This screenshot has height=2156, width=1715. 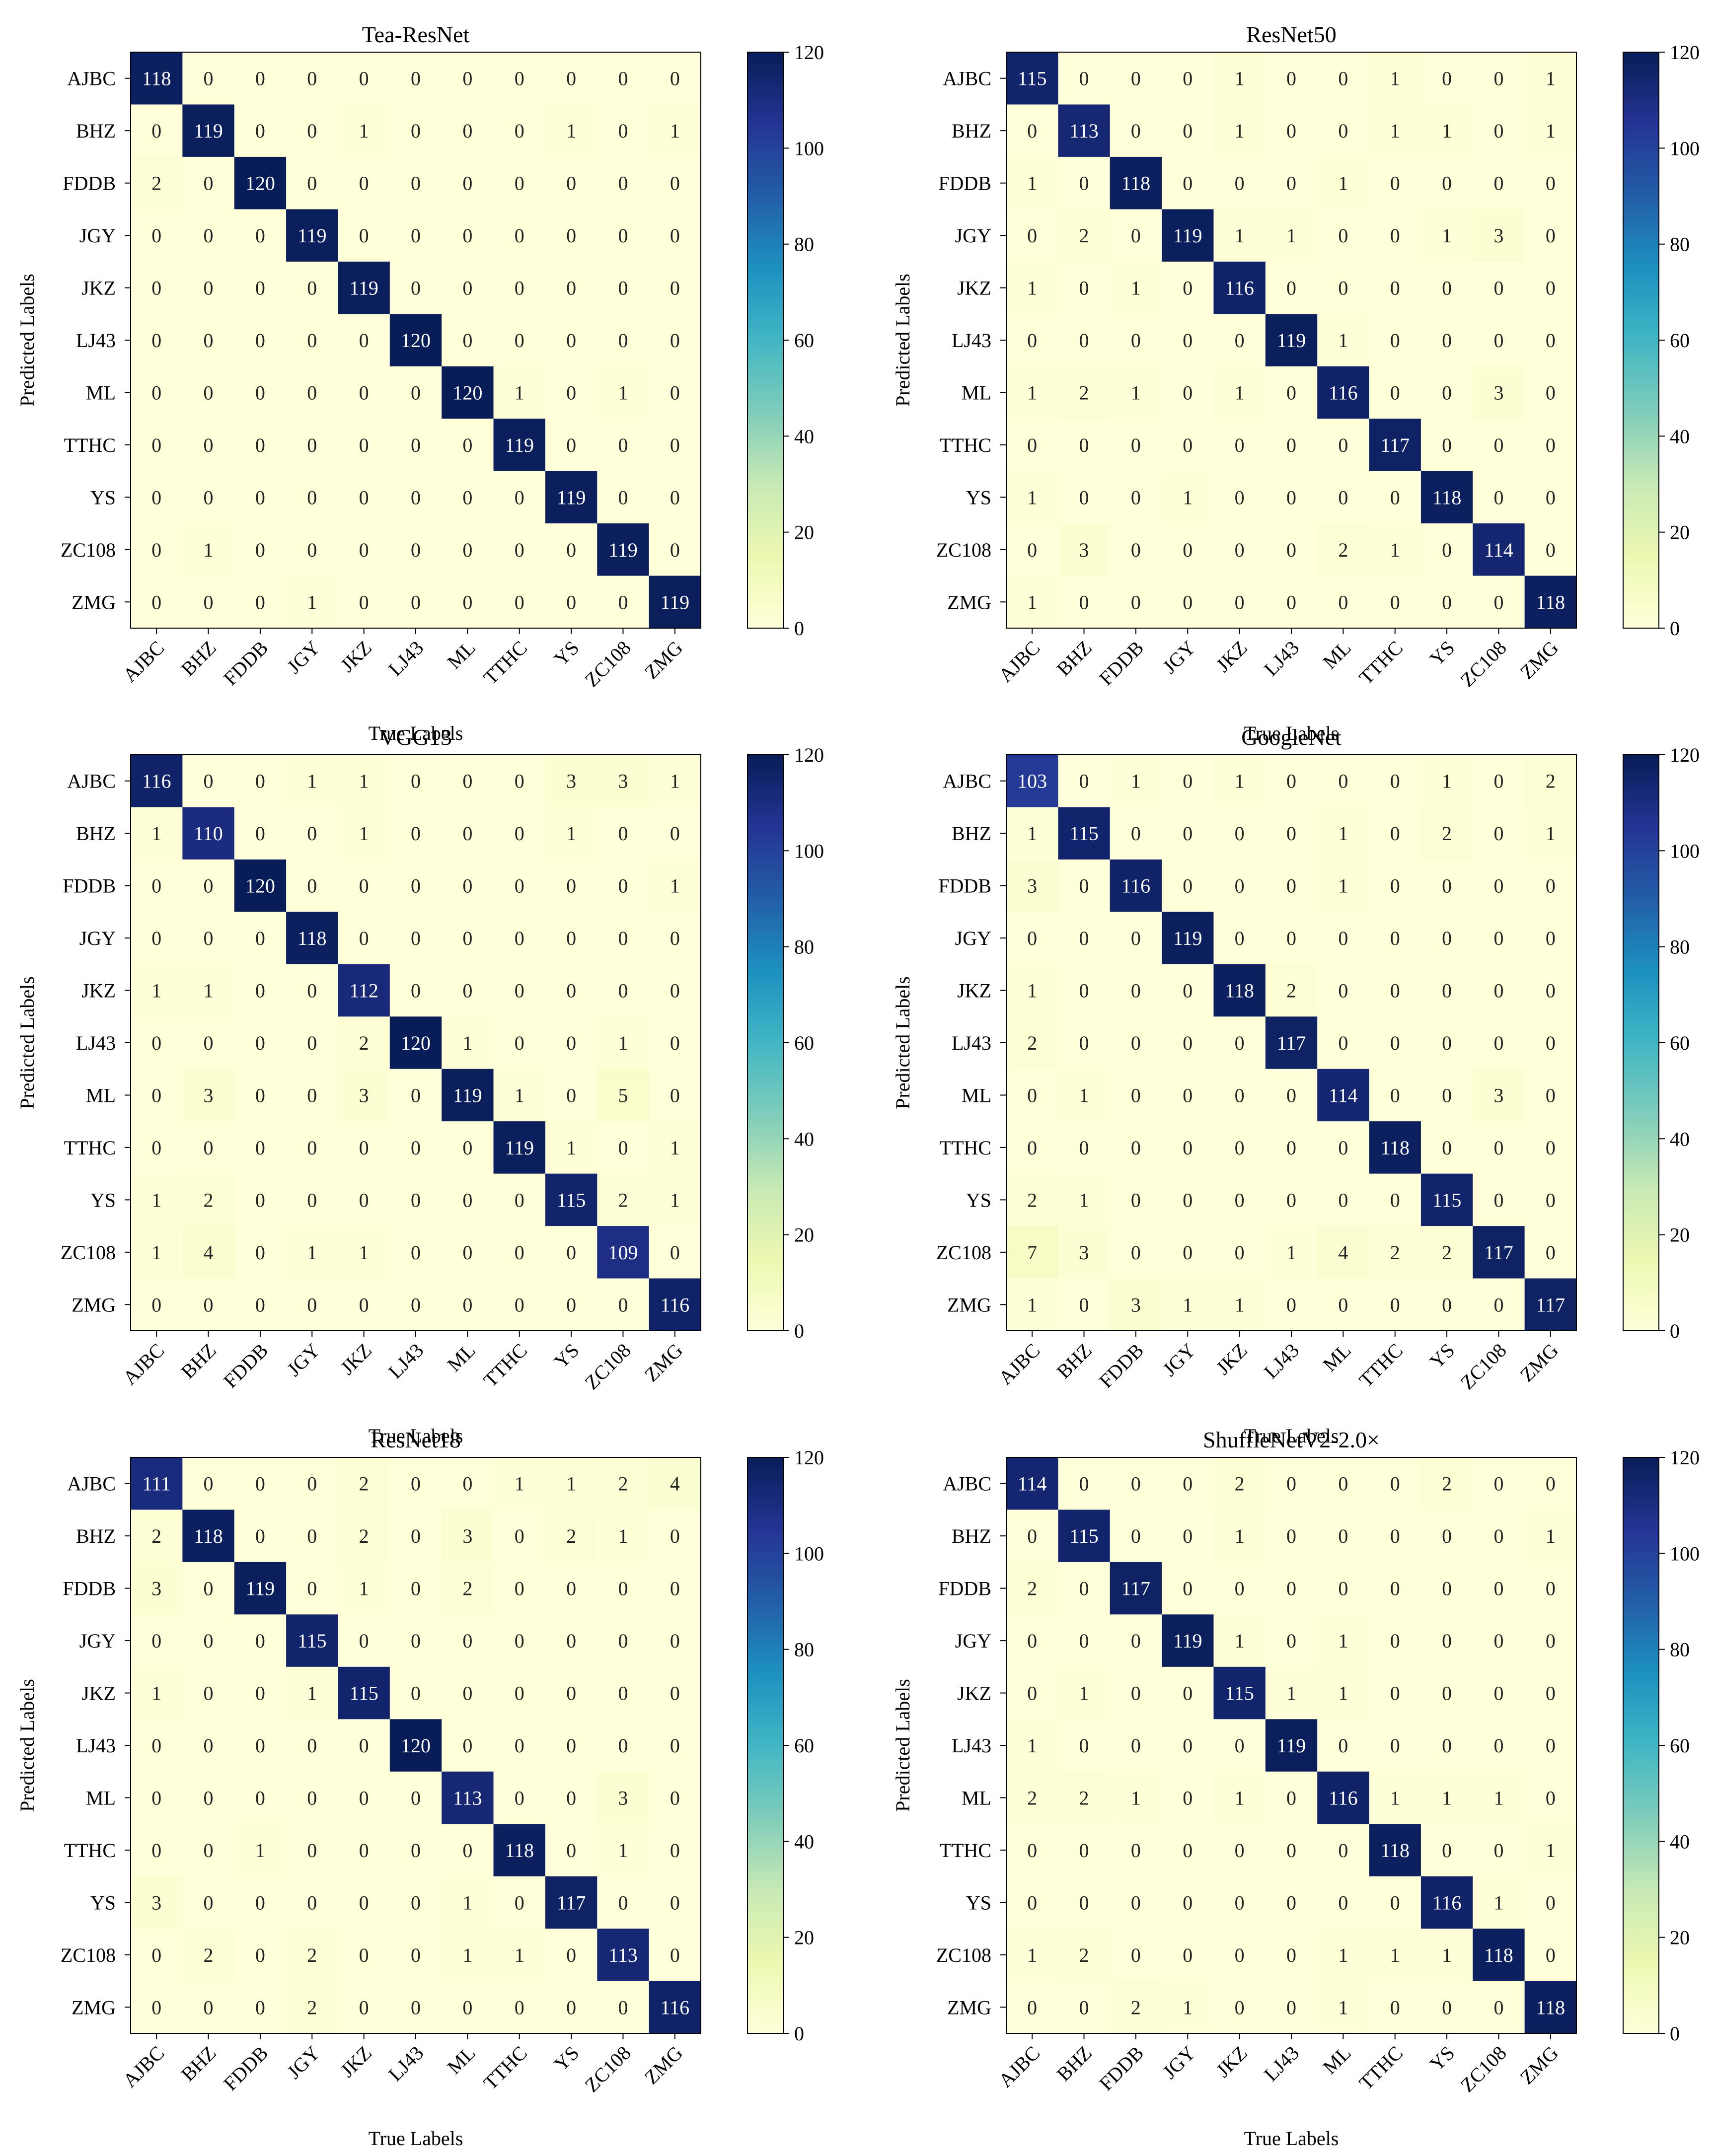 What do you see at coordinates (1187, 938) in the screenshot?
I see `cell-value-label: 119` at bounding box center [1187, 938].